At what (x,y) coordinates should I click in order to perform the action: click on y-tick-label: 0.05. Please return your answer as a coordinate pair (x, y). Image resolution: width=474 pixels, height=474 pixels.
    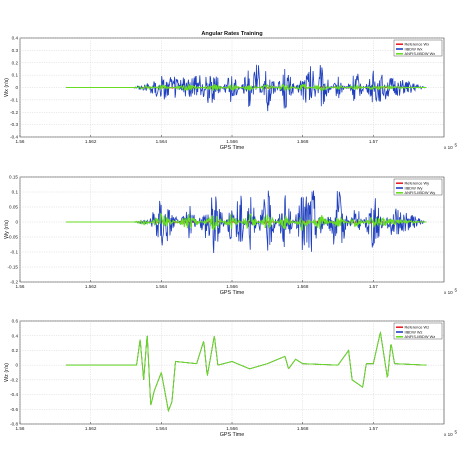
    Looking at the image, I should click on (13, 207).